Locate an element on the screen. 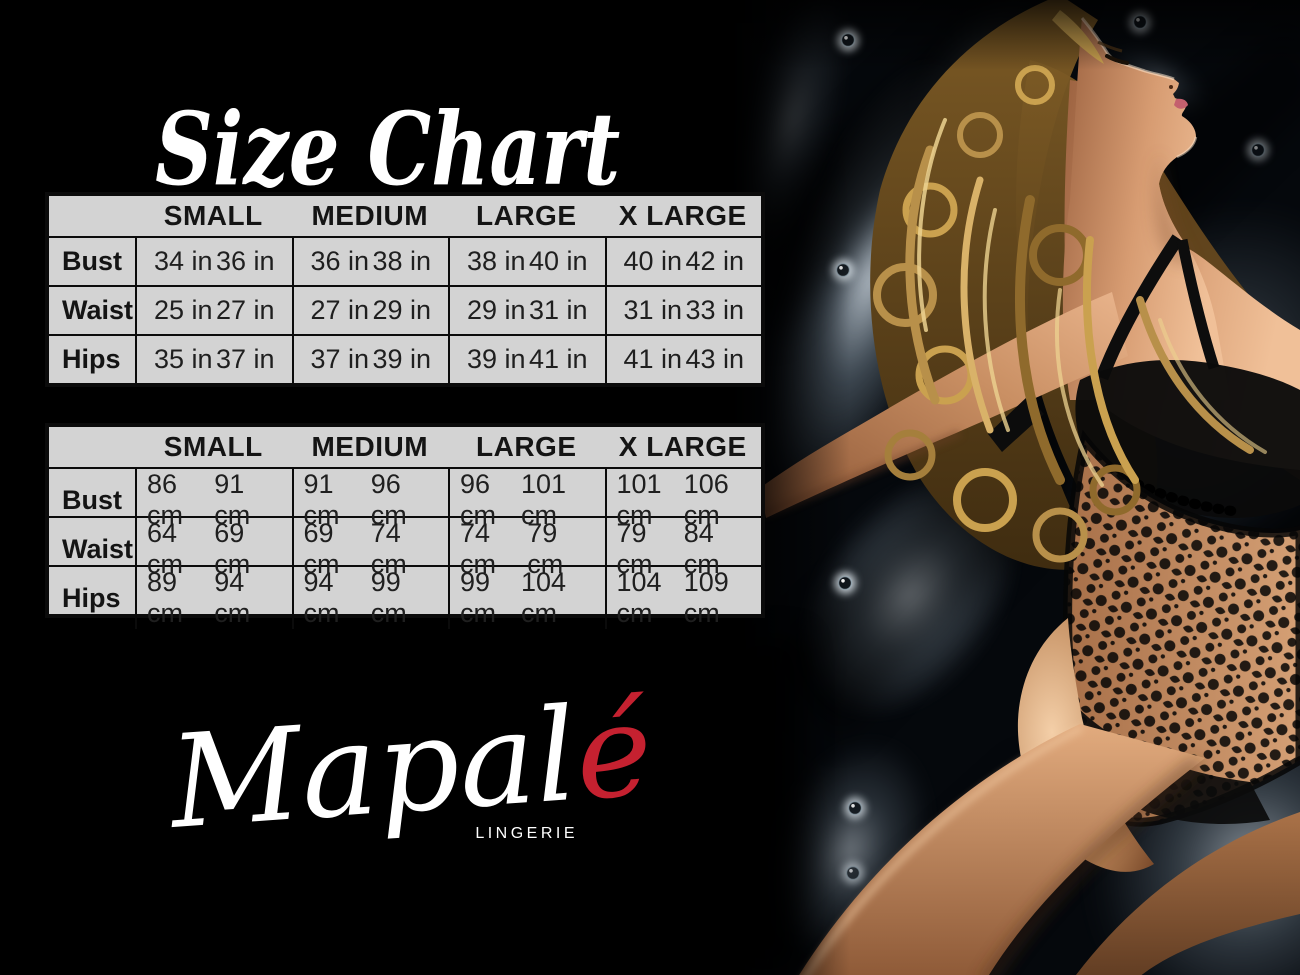  measurement-cell: 31 in 33 in is located at coordinates (683, 310).